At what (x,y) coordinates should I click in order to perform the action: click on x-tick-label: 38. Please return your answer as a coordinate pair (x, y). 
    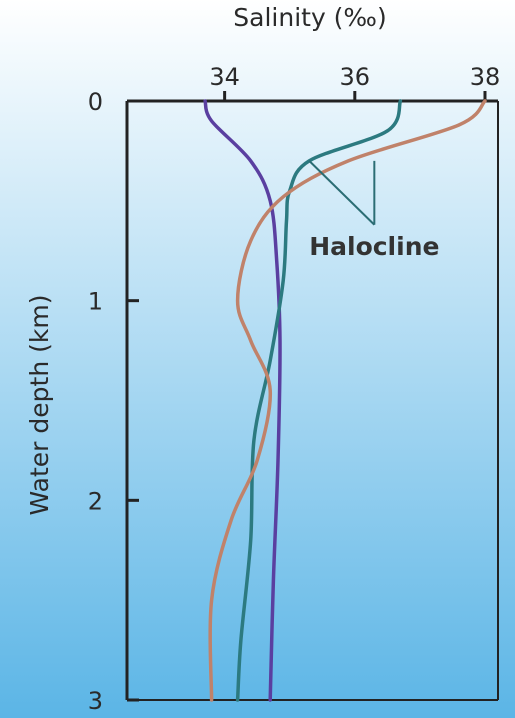
    Looking at the image, I should click on (485, 77).